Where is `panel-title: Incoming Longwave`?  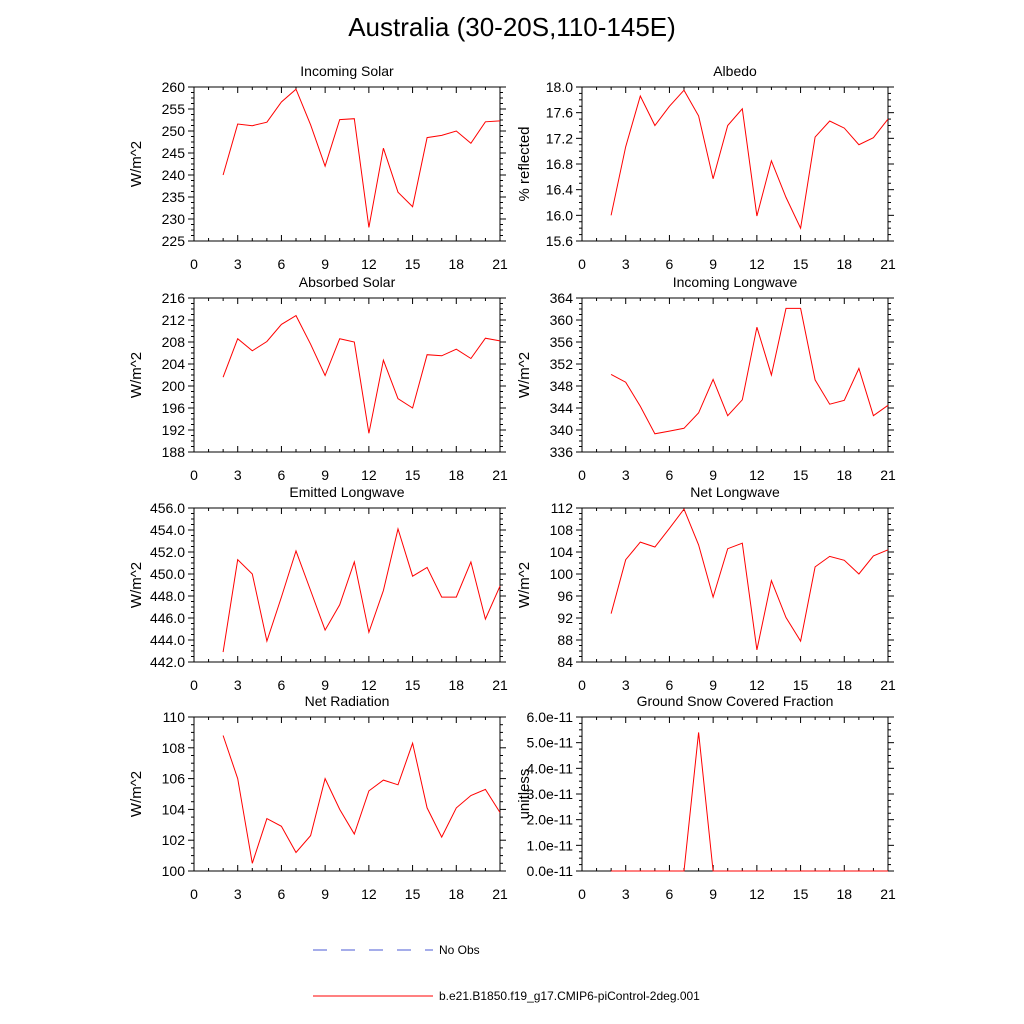 panel-title: Incoming Longwave is located at coordinates (735, 282).